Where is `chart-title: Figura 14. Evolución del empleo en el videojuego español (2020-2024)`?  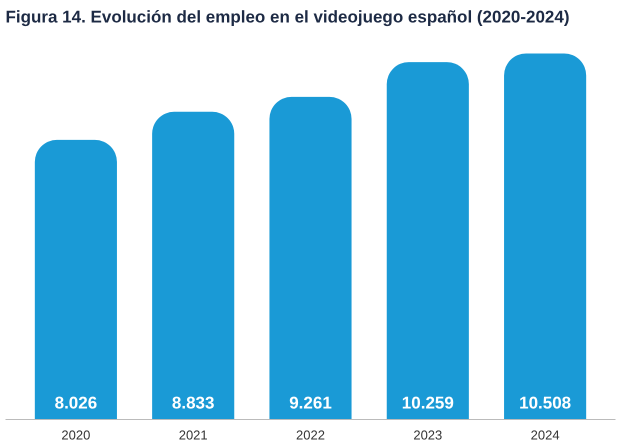 chart-title: Figura 14. Evolución del empleo en el videojuego español (2020-2024) is located at coordinates (288, 17).